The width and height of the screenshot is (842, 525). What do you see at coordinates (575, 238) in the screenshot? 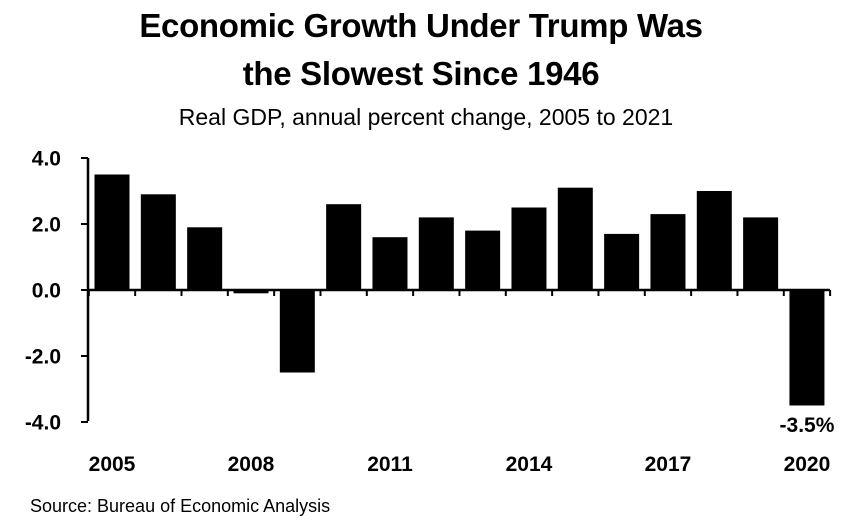
I see `bar-2015` at bounding box center [575, 238].